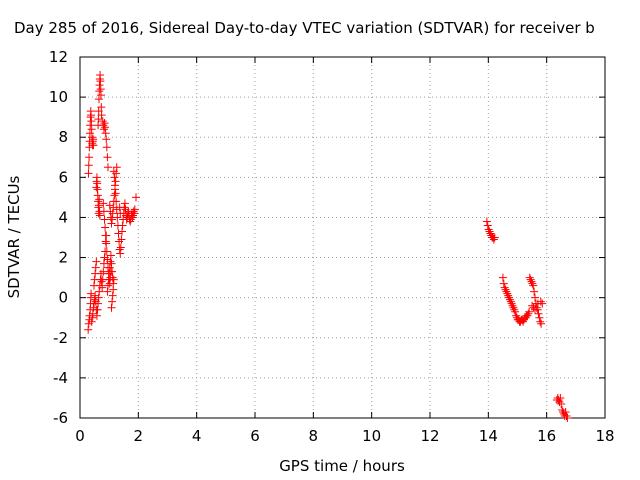 The height and width of the screenshot is (480, 640). What do you see at coordinates (58, 57) in the screenshot?
I see `y-tick-label: 12` at bounding box center [58, 57].